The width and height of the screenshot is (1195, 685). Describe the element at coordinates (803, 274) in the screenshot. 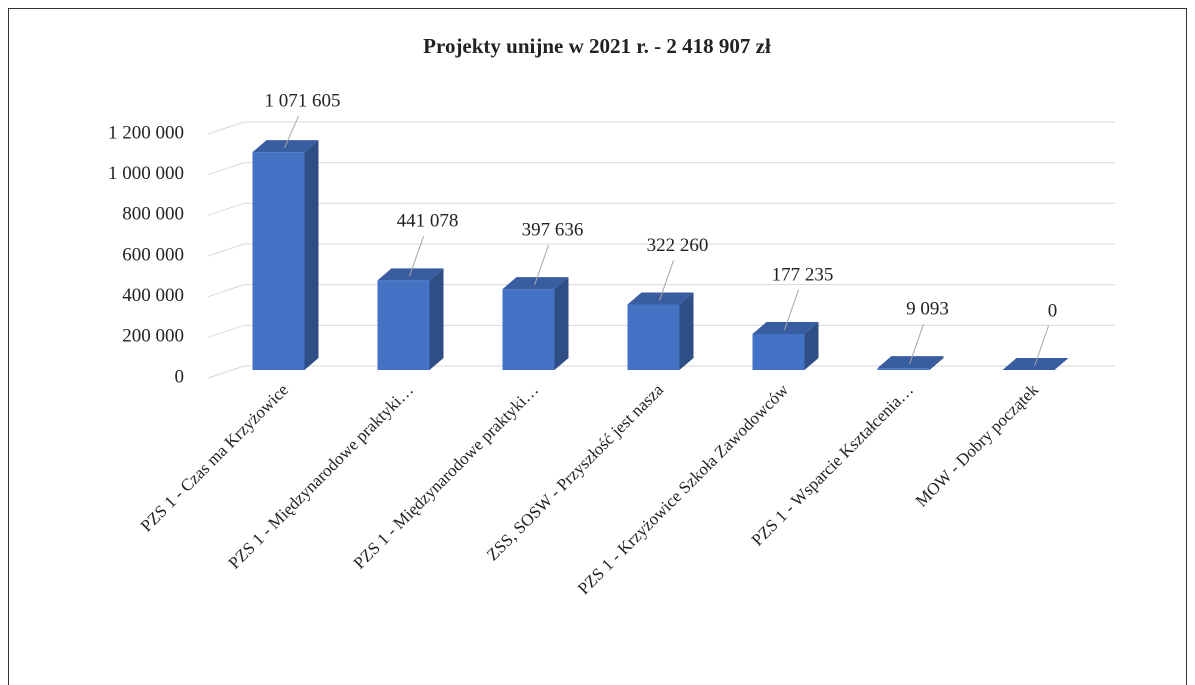

I see `value-label: 177 235` at that location.